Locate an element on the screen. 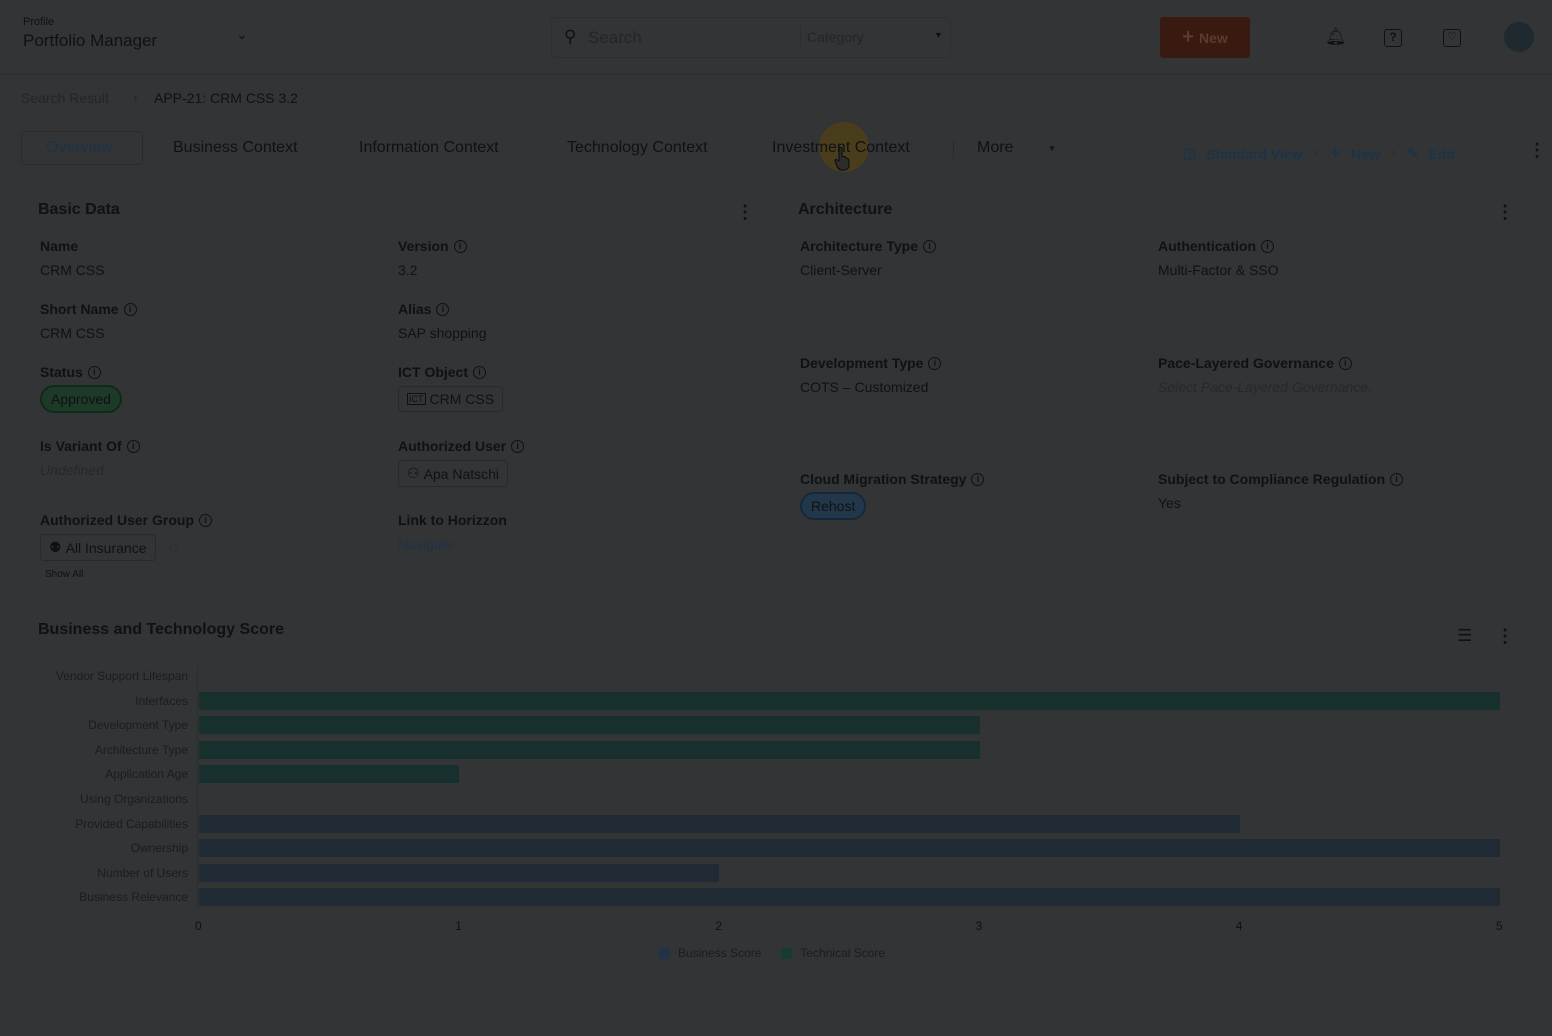  field-label: Development Type is located at coordinates (862, 363).